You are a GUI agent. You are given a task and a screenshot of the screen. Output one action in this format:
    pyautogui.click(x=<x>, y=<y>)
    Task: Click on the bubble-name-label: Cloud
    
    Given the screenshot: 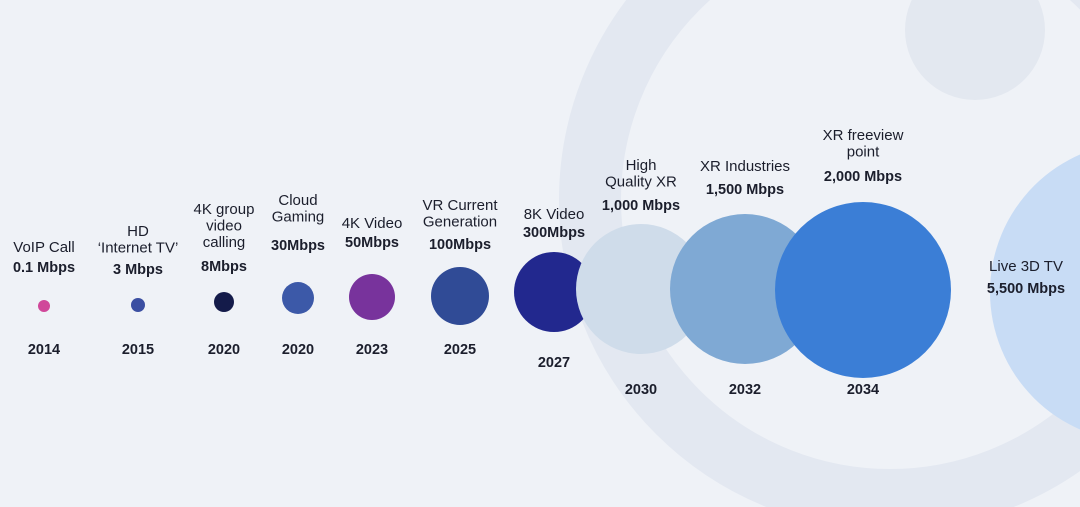 What is the action you would take?
    pyautogui.click(x=297, y=200)
    